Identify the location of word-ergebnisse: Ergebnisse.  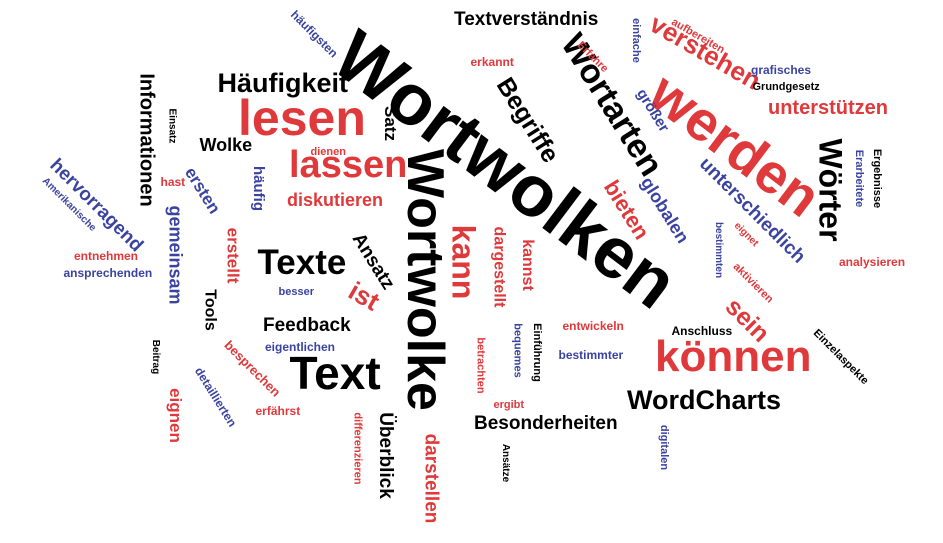
(876, 178).